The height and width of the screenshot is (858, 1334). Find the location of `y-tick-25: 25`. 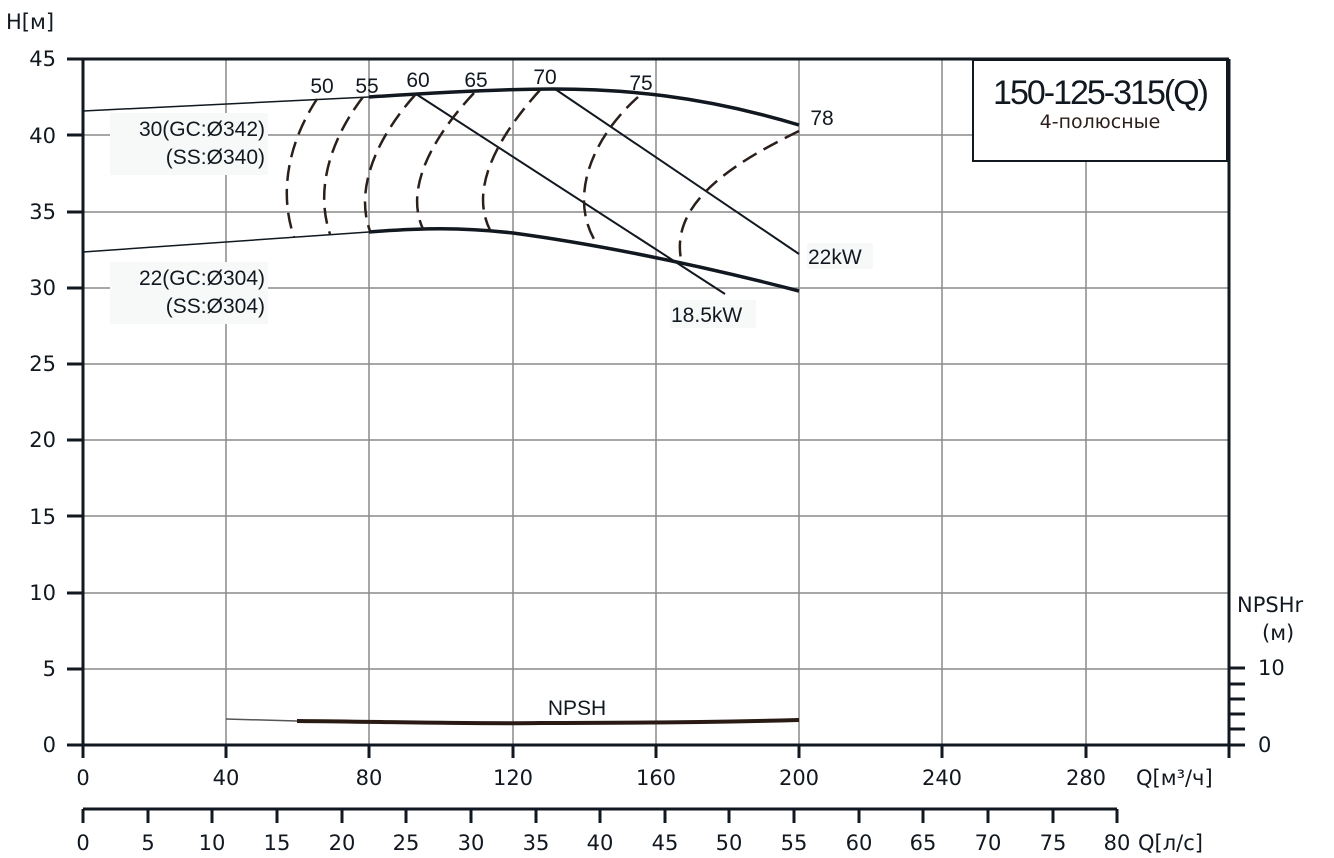

y-tick-25: 25 is located at coordinates (42, 364).